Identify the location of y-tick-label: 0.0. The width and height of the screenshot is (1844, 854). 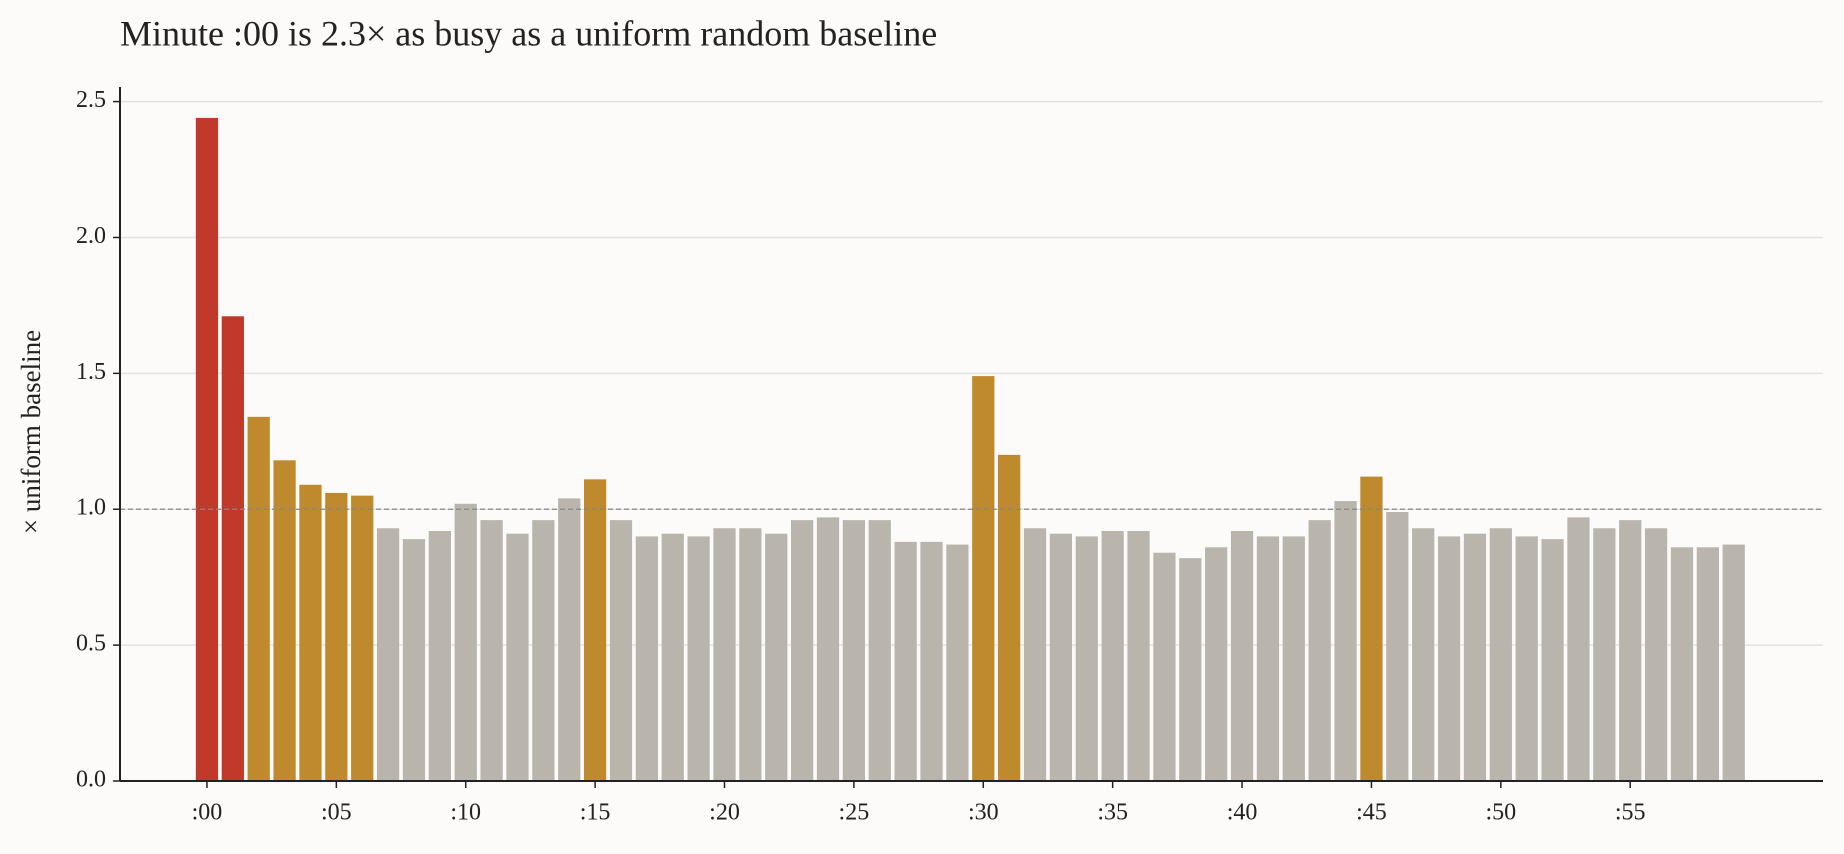
(91, 780).